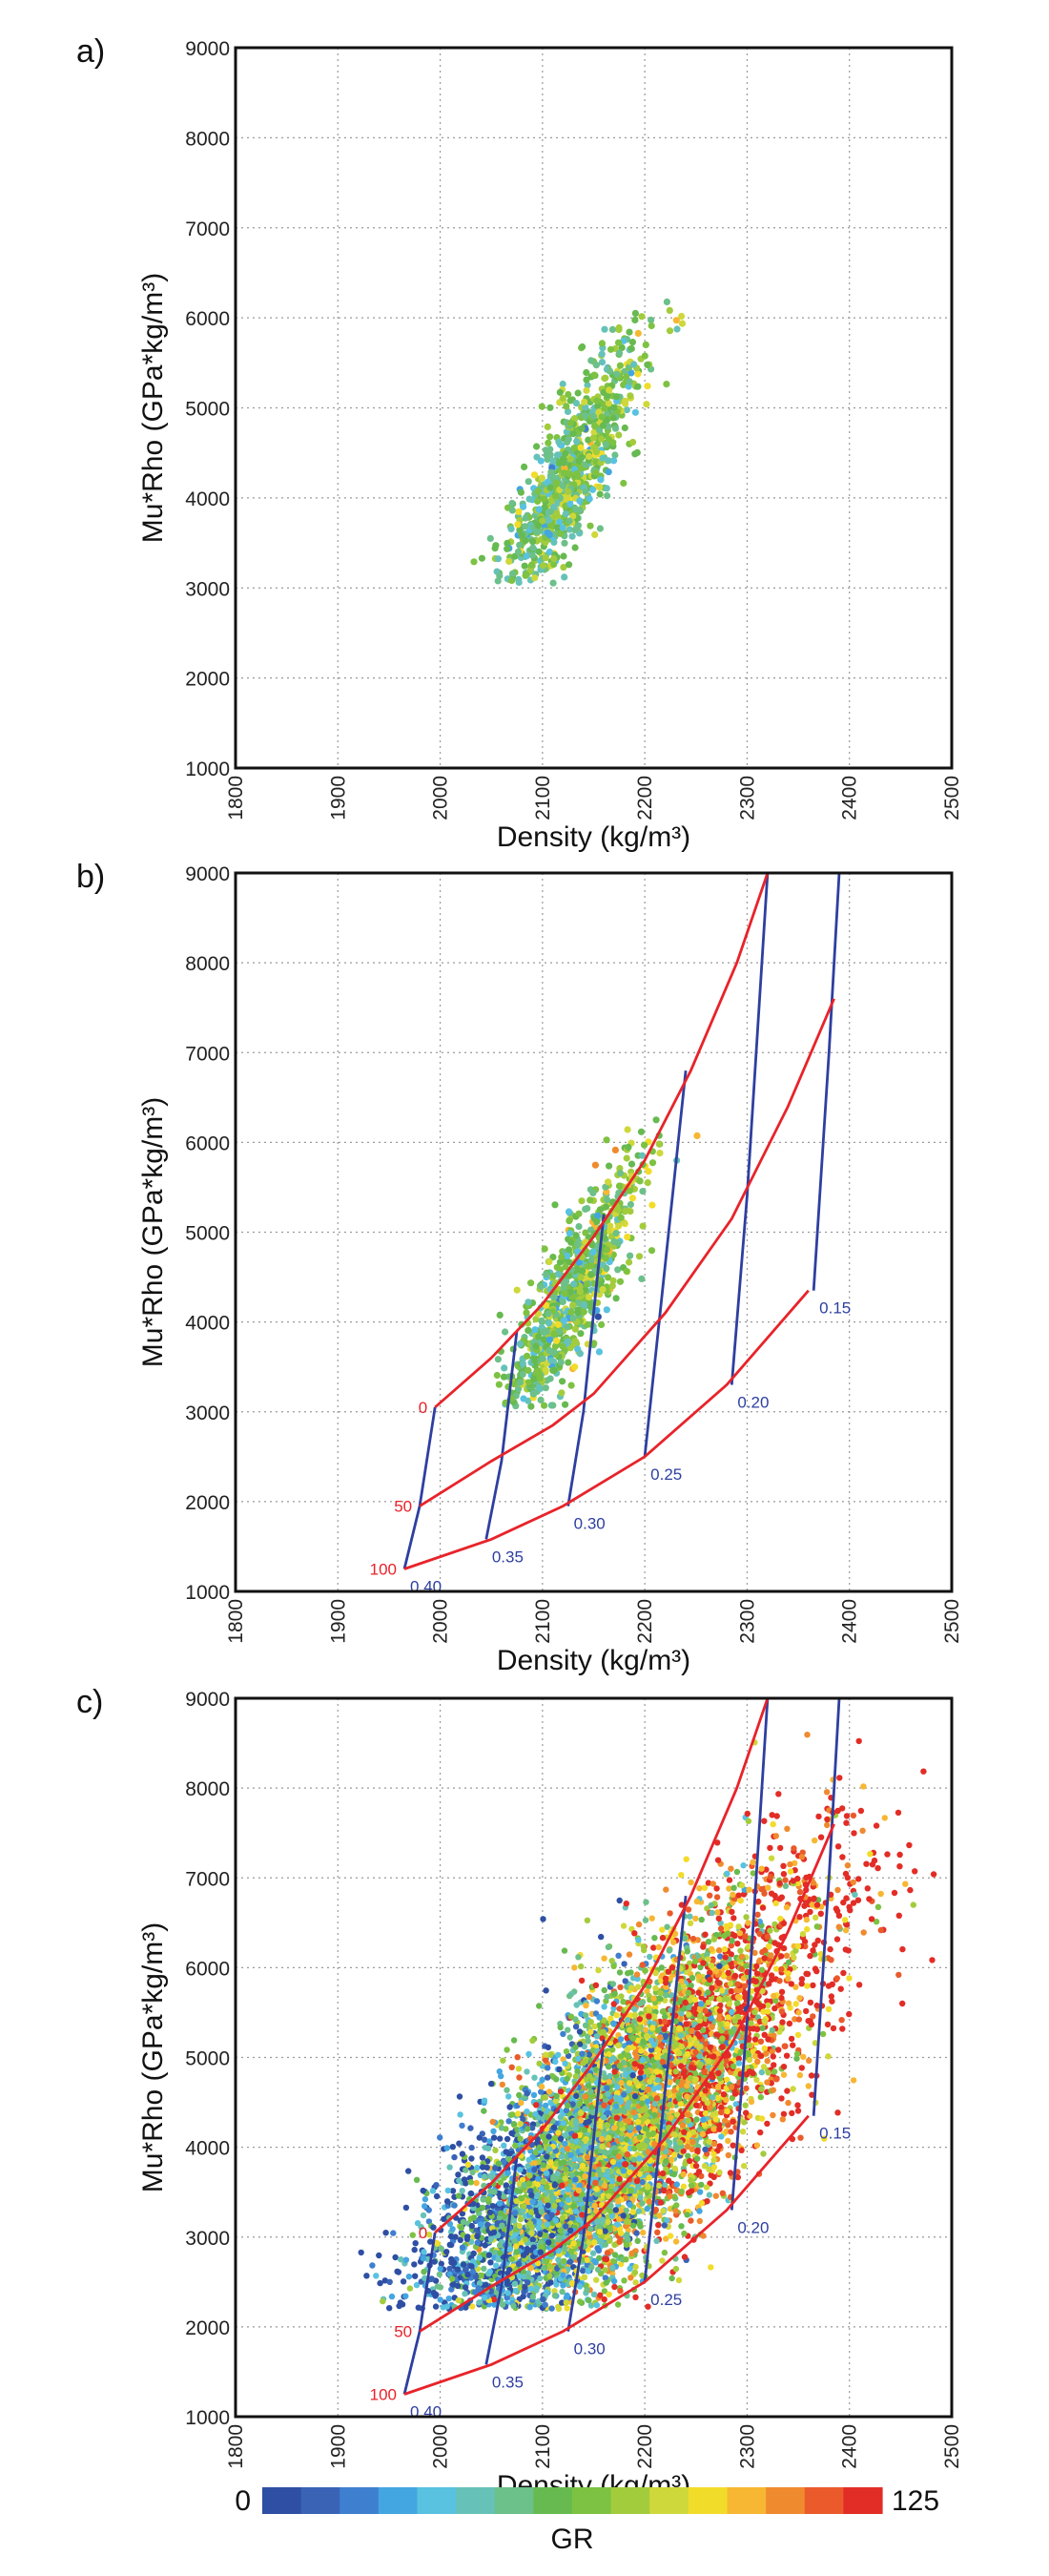  Describe the element at coordinates (508, 1557) in the screenshot. I see `porosity-label: 0.35` at that location.